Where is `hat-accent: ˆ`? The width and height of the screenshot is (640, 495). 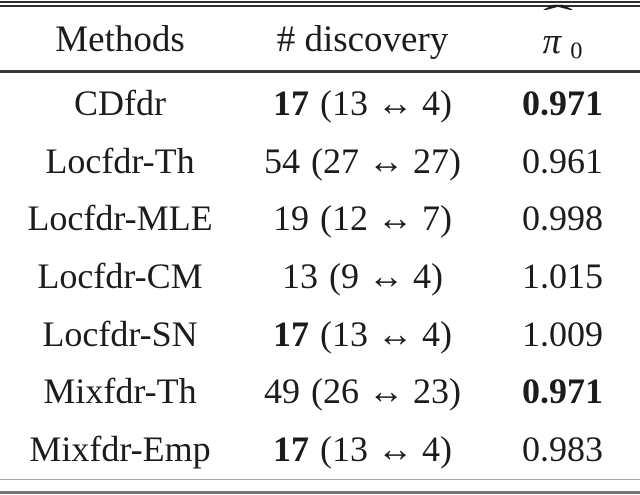
hat-accent: ˆ is located at coordinates (557, 18).